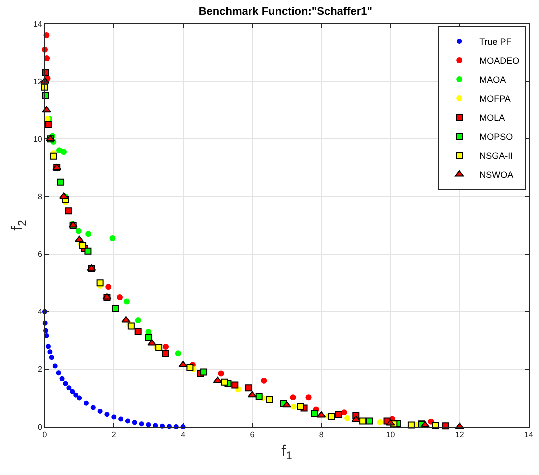 This screenshot has height=475, width=539. I want to click on y-tick-label: 10, so click(38, 139).